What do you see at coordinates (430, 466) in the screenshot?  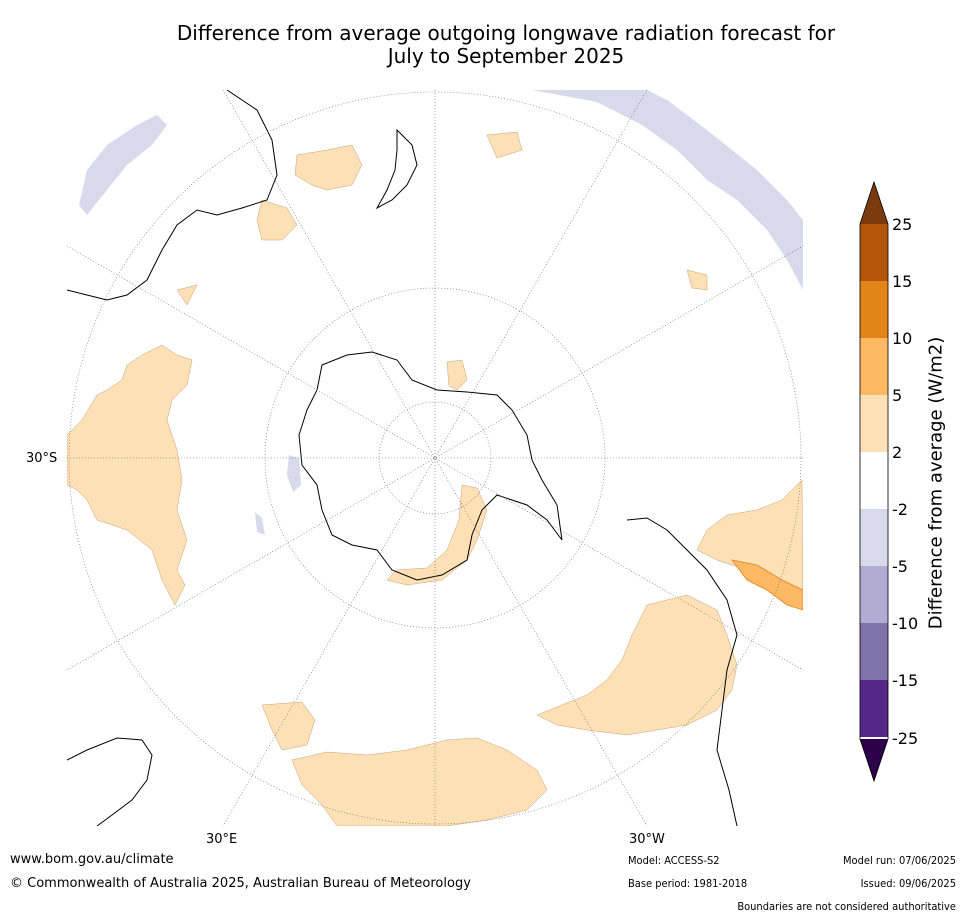 I see `antarctica-coast` at bounding box center [430, 466].